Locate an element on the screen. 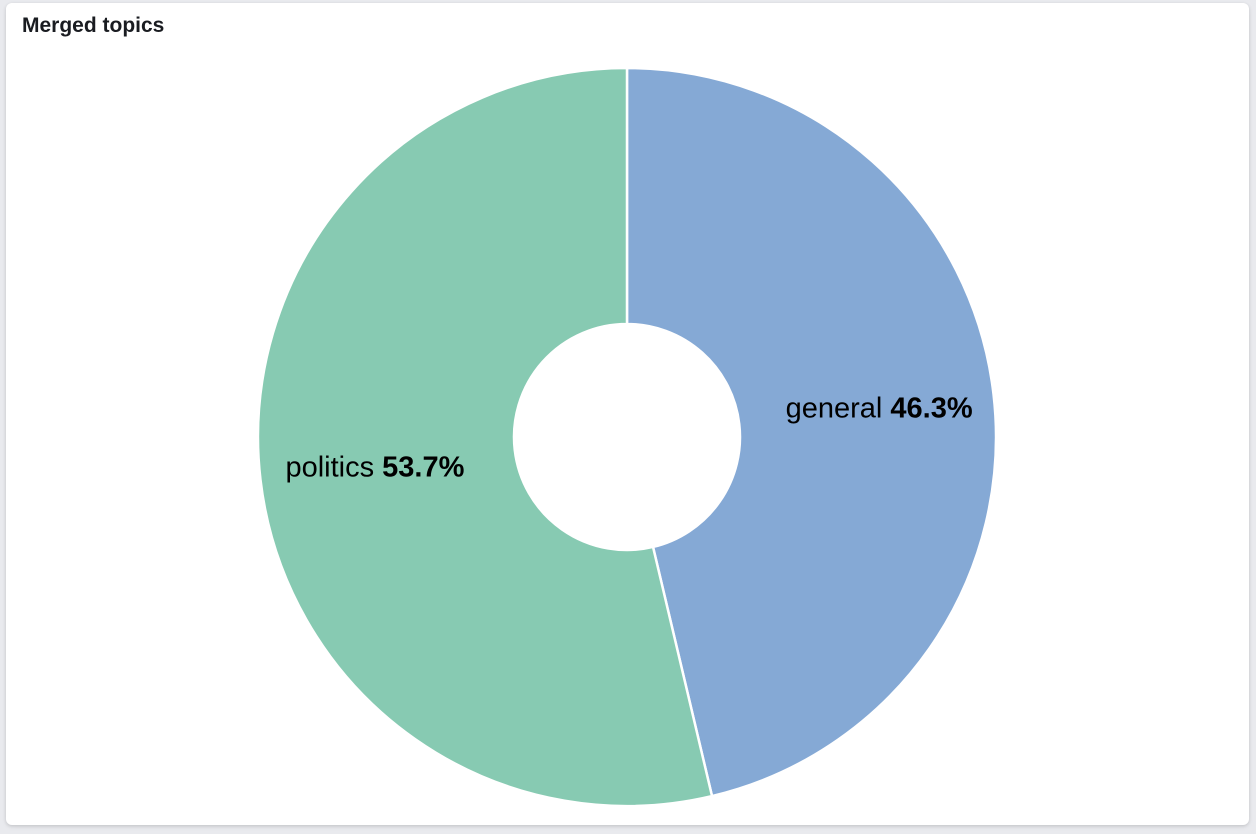 This screenshot has width=1256, height=834. slice-label-percent: 53.7% is located at coordinates (423, 467).